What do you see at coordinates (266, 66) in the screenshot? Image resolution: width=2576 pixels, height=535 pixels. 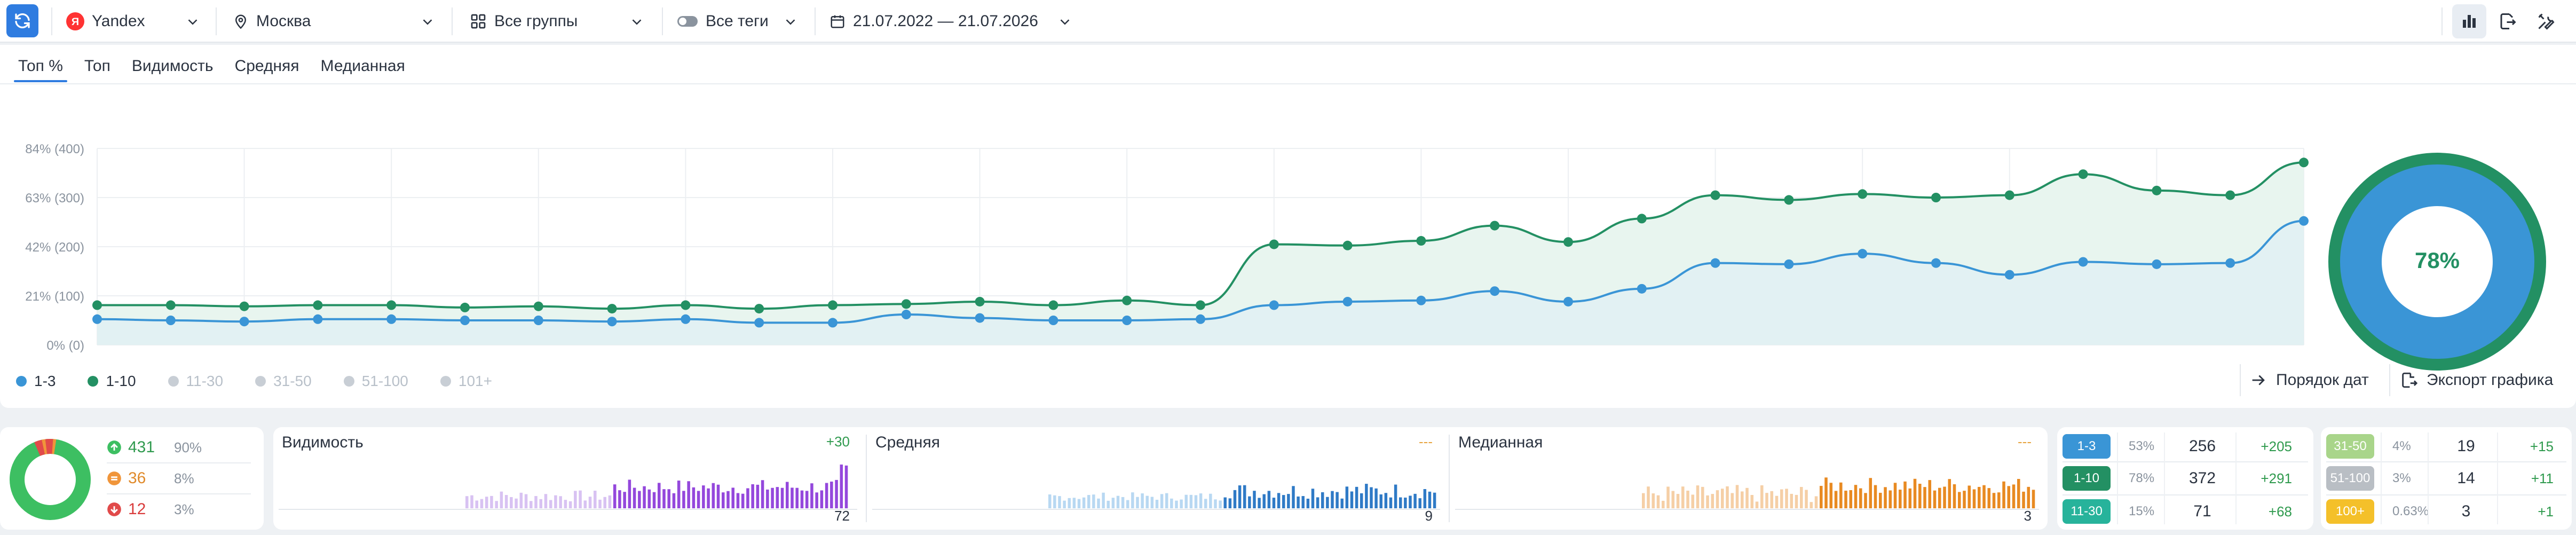 I see `tab-average: Средняя` at bounding box center [266, 66].